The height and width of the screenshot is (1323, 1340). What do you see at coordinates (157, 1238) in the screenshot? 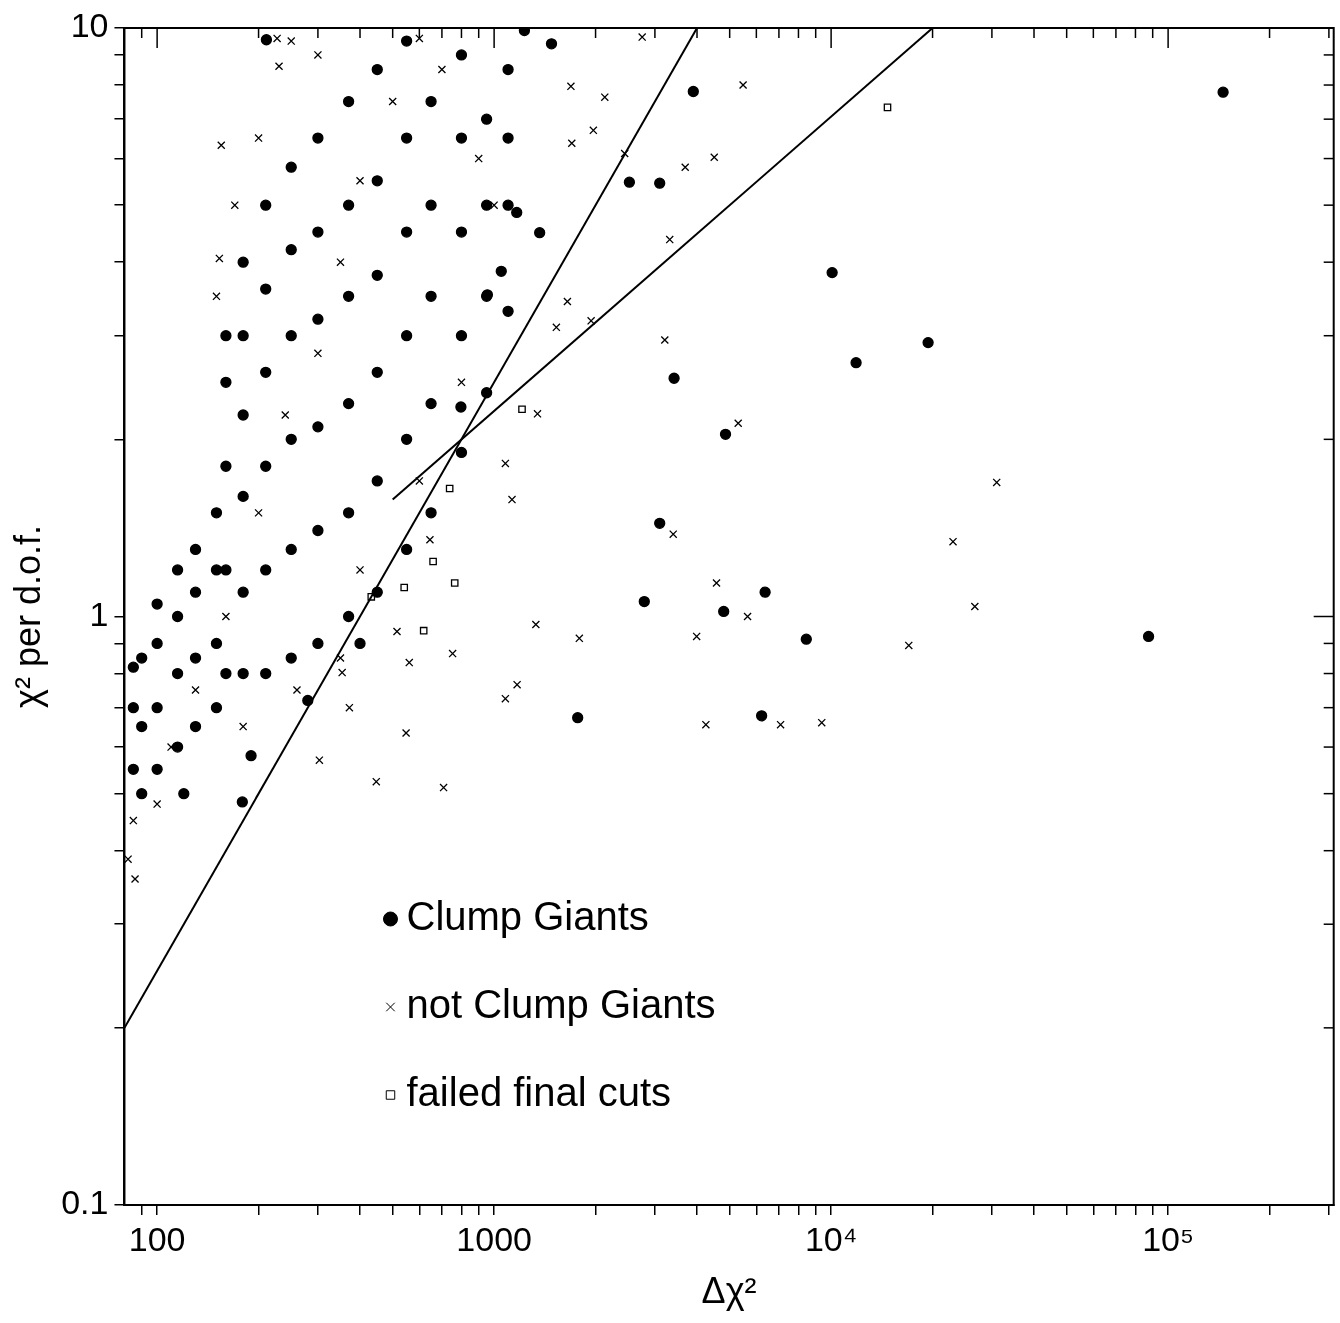
I see `x-tick-label: 100` at bounding box center [157, 1238].